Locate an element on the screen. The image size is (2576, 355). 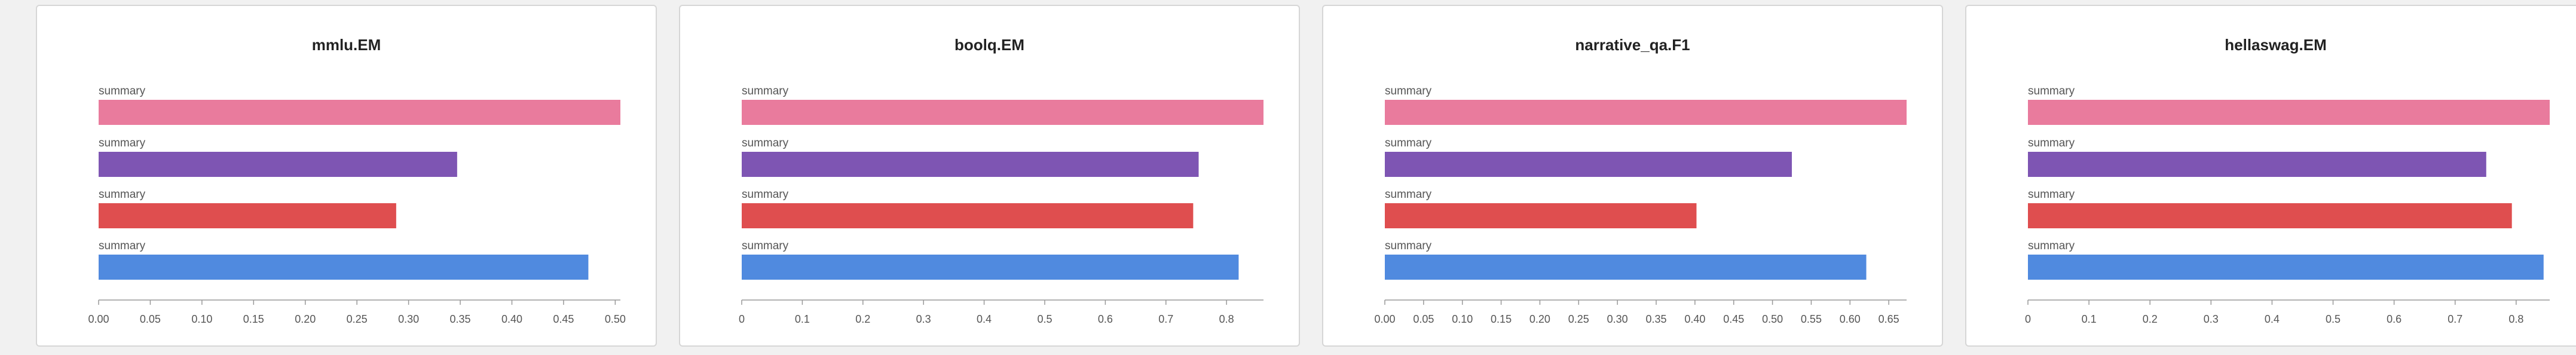
chart-title: hellaswag.EM is located at coordinates (2276, 45).